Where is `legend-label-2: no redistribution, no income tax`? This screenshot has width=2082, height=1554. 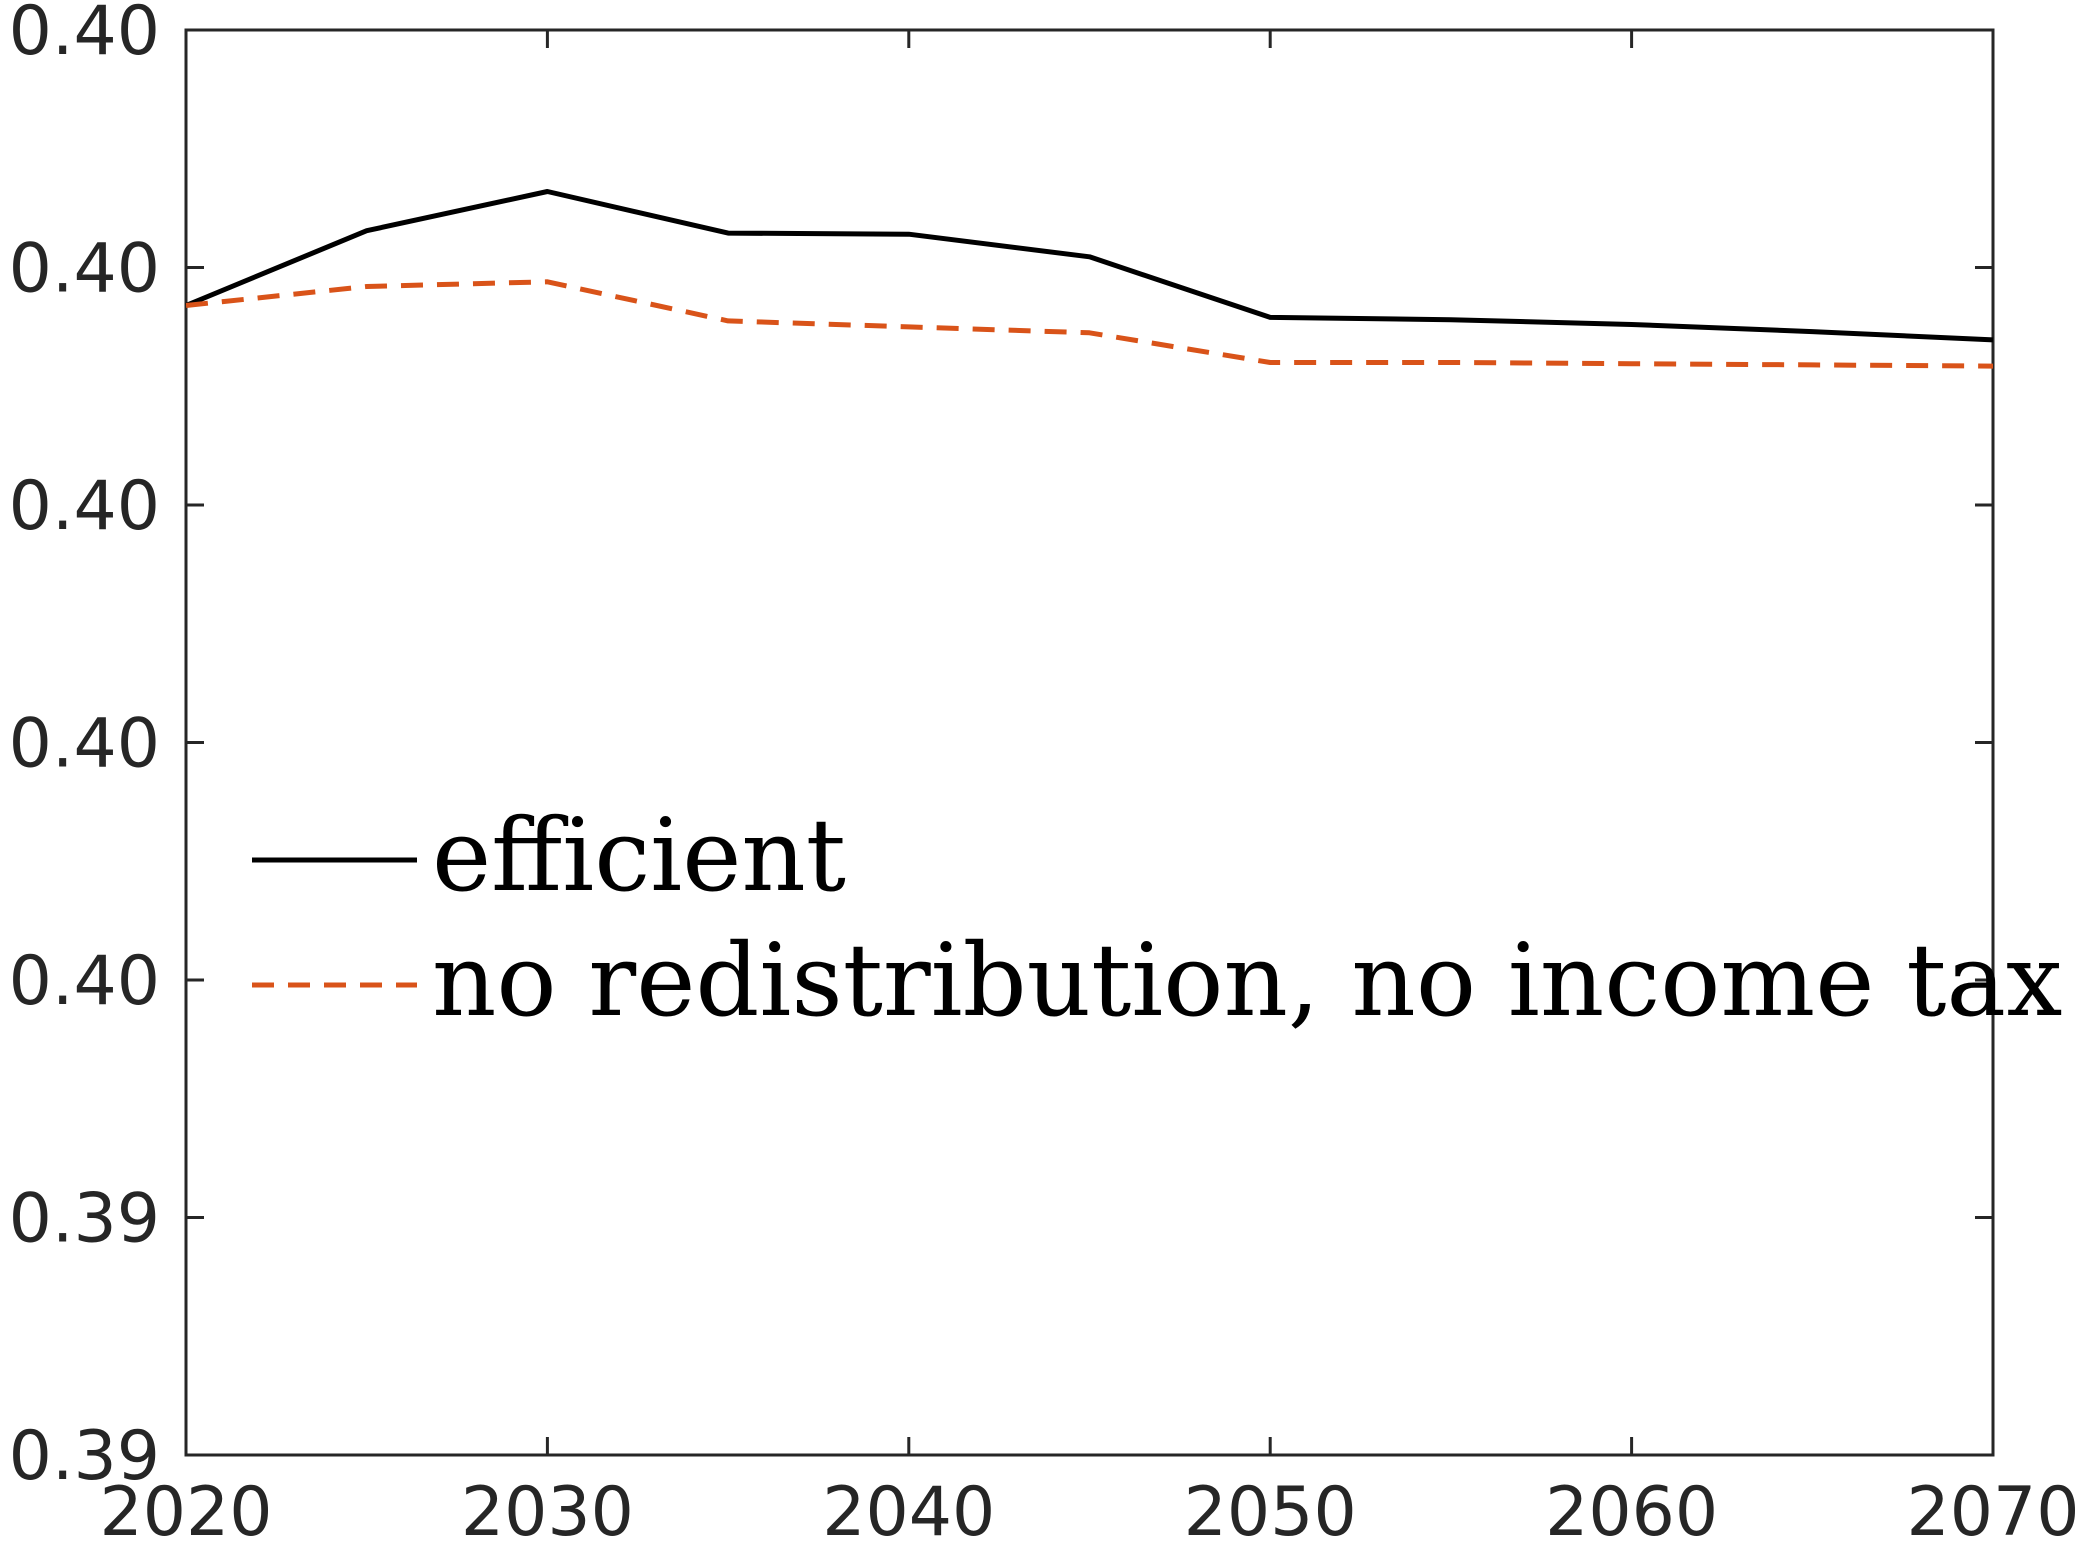 legend-label-2: no redistribution, no income tax is located at coordinates (1247, 980).